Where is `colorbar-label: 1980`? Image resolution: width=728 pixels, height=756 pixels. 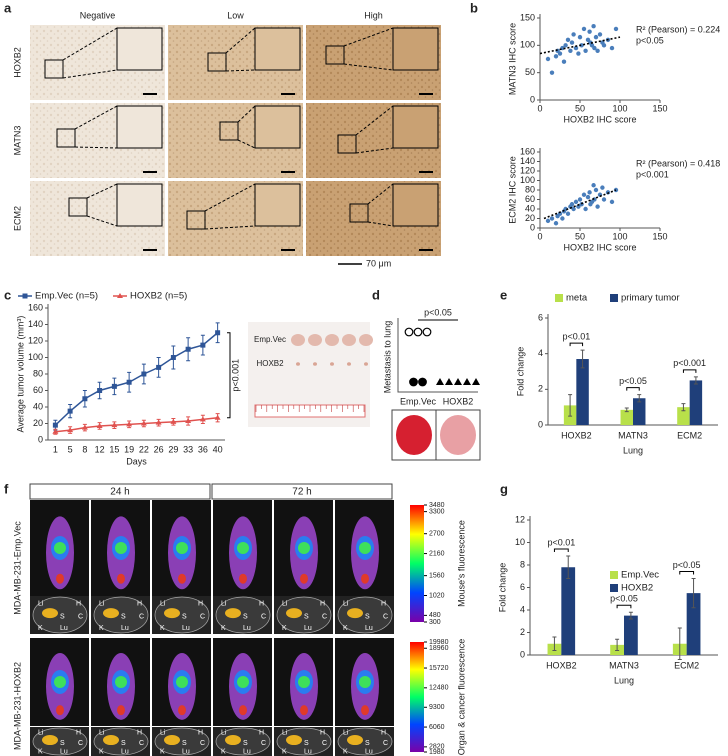 colorbar-label: 1980 is located at coordinates (437, 752).